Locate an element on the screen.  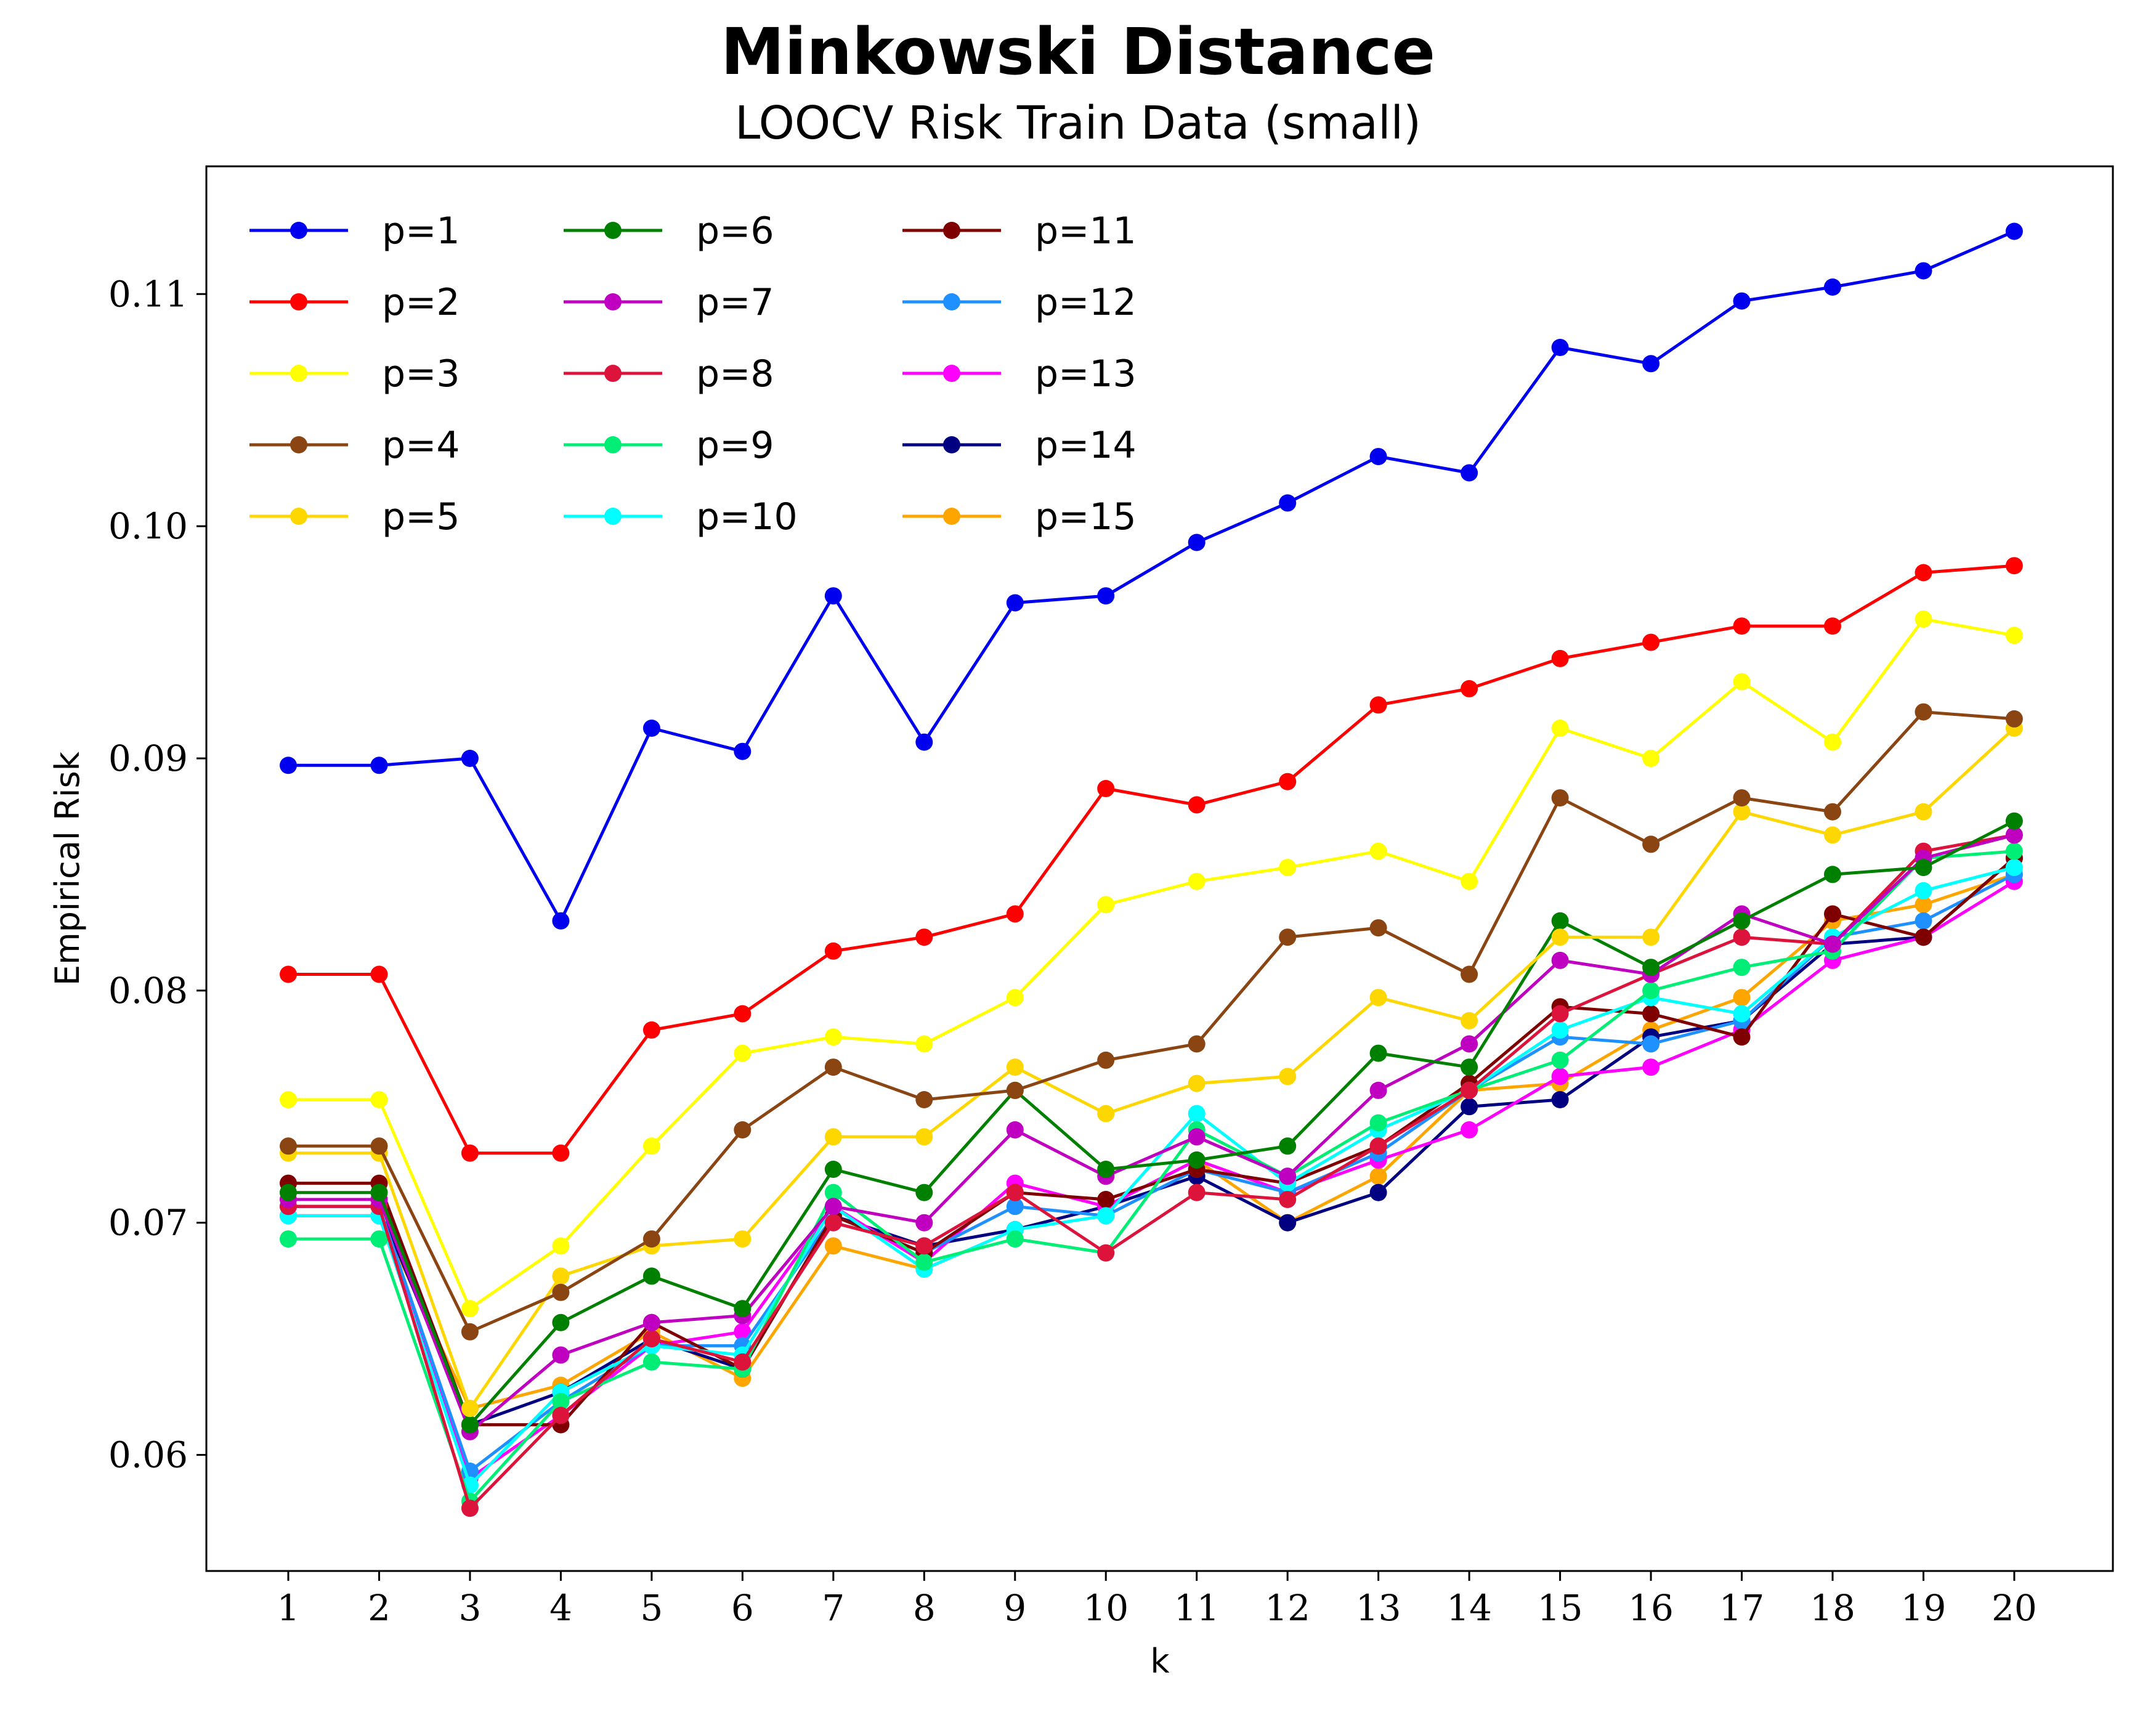
legend-item: p=4 is located at coordinates (354, 446).